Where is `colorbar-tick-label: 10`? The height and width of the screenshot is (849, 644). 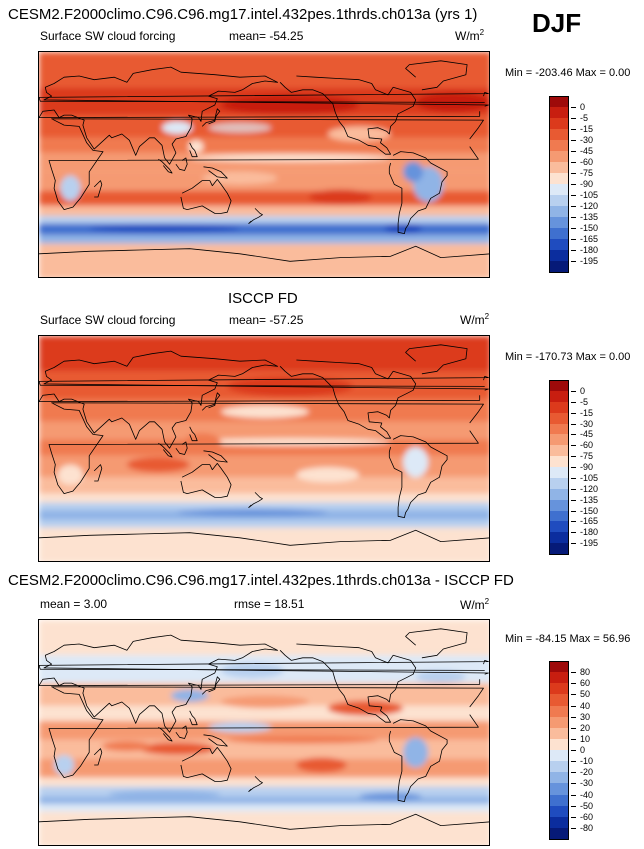
colorbar-tick-label: 10 is located at coordinates (585, 738).